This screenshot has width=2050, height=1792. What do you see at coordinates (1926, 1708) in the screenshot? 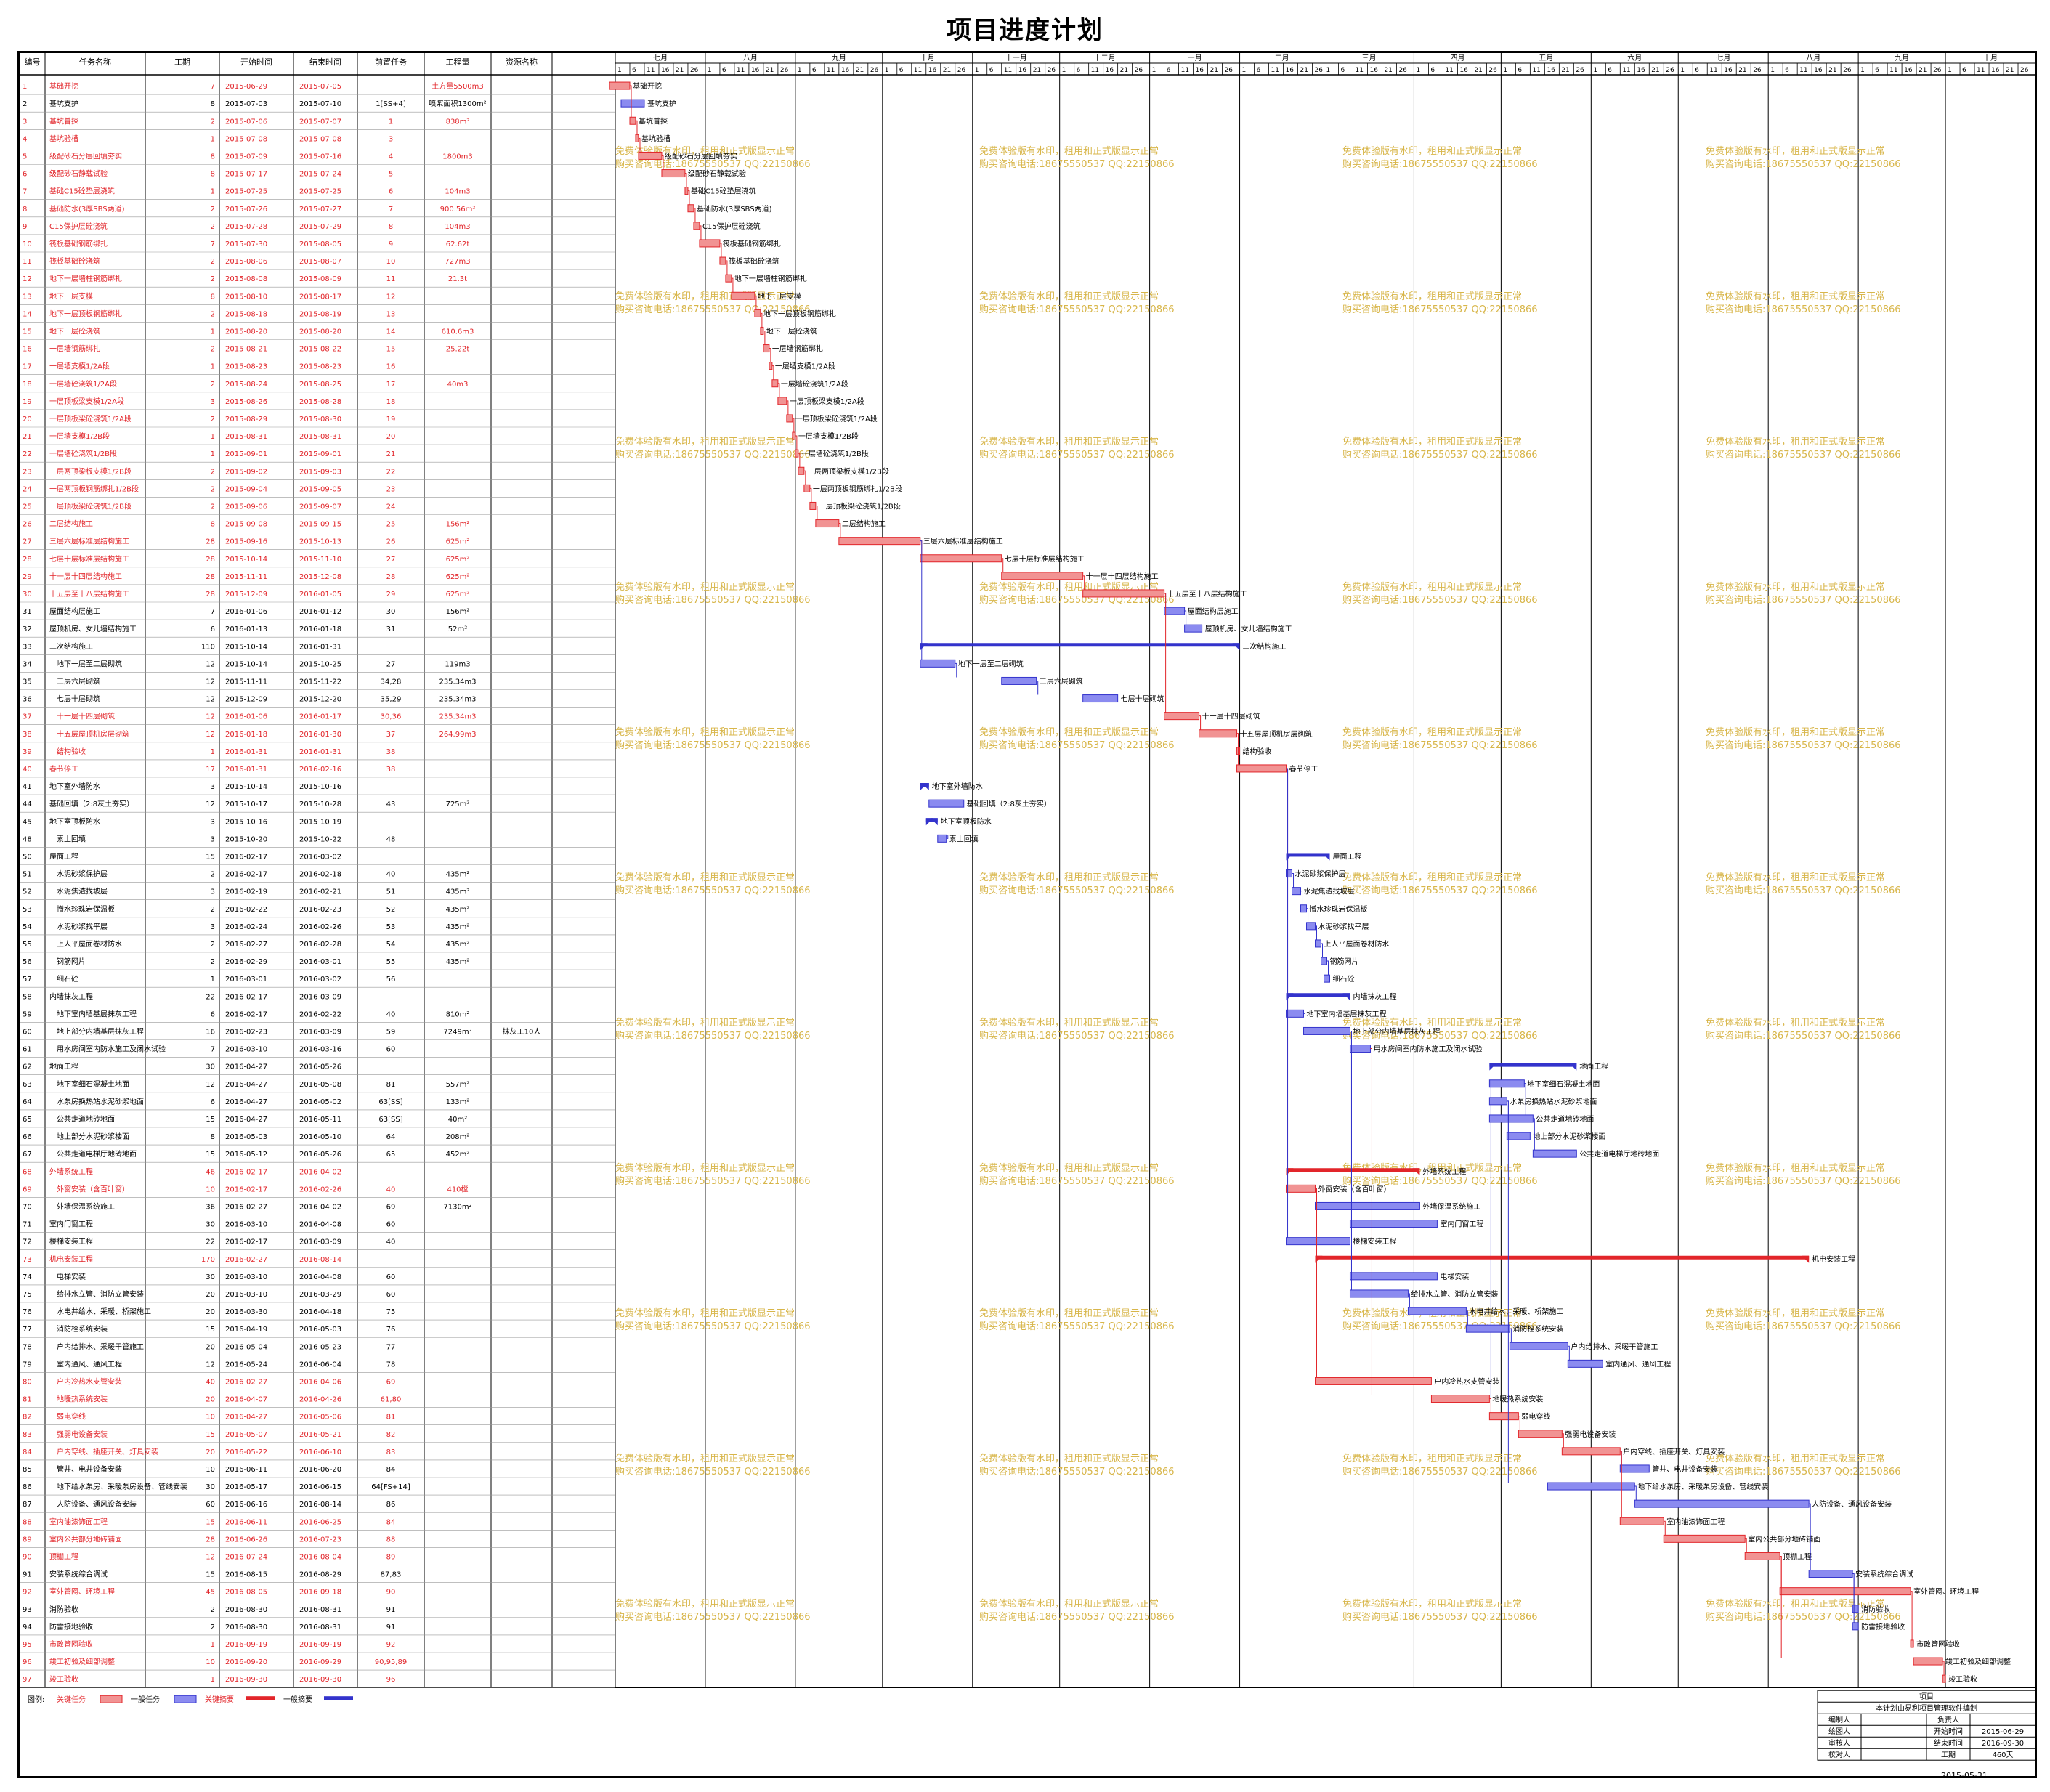
I see `info-project-name: 本计划由易利项目管理软件编制` at bounding box center [1926, 1708].